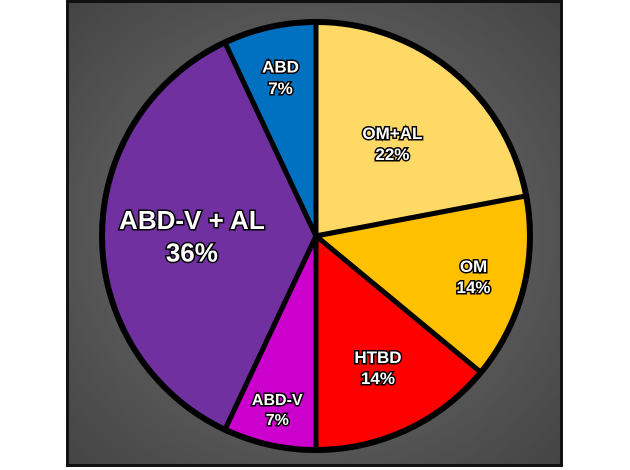  What do you see at coordinates (392, 154) in the screenshot?
I see `slice-value-om-al: 22%` at bounding box center [392, 154].